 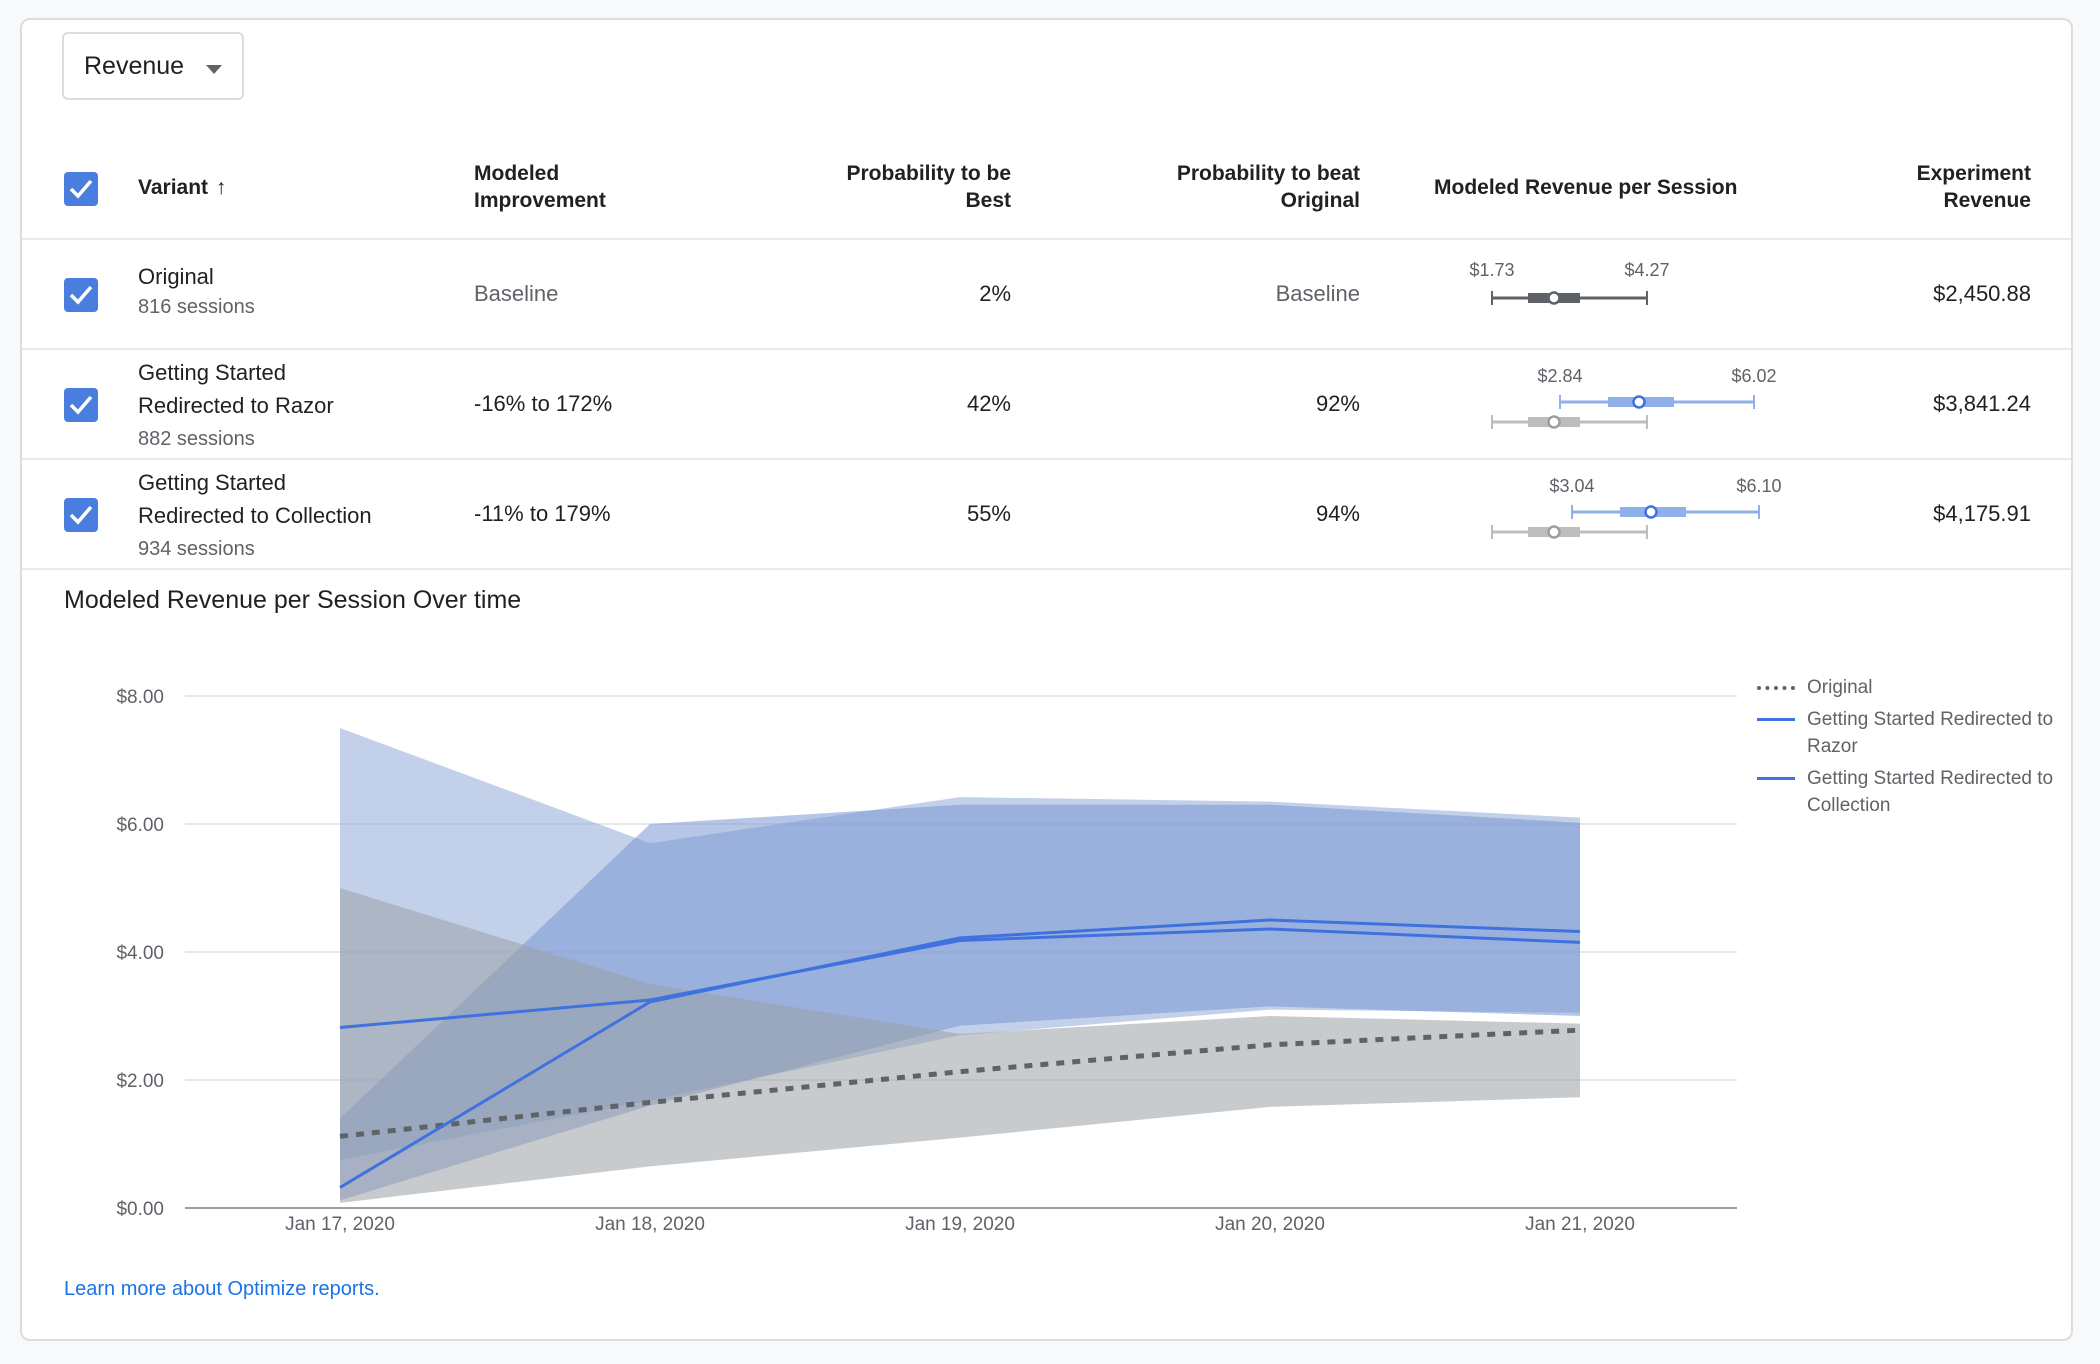 I want to click on rps-high-label: $6.02, so click(x=1753, y=376).